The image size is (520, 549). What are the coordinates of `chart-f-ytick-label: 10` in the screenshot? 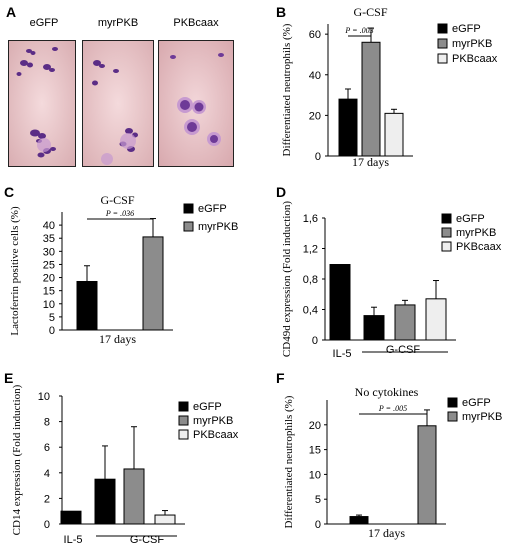 It's located at (315, 475).